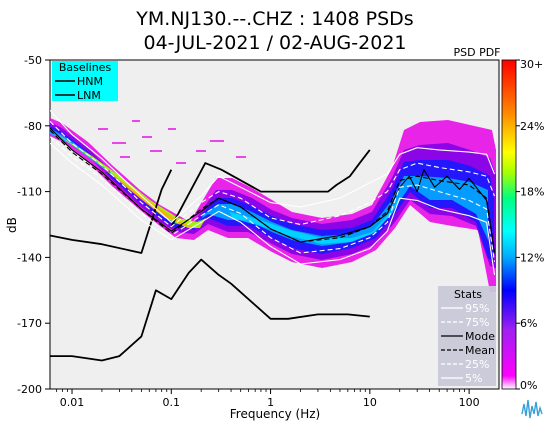 The height and width of the screenshot is (425, 550). I want to click on colorbar-tick-label: 18%, so click(532, 192).